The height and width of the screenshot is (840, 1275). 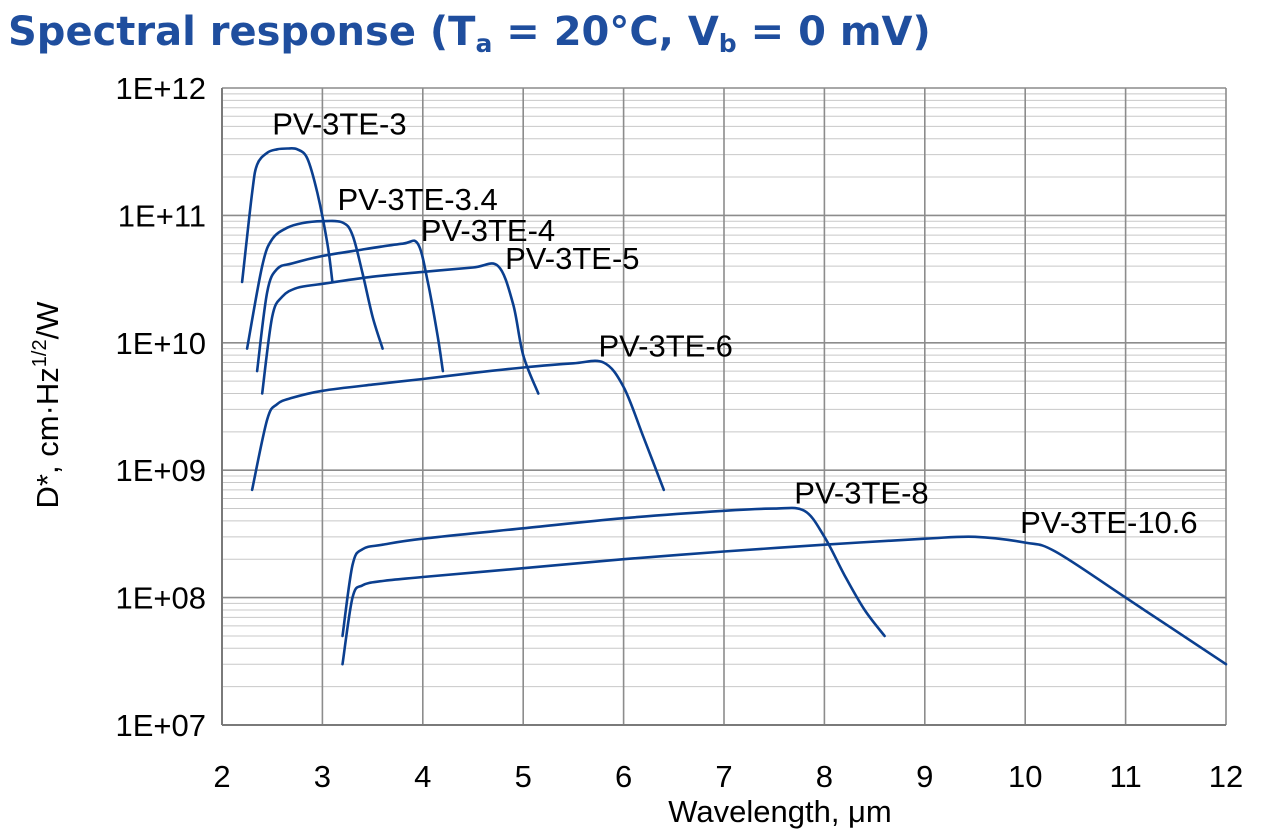 I want to click on x-tick-labels: 2 3 4 5 6 7 8 9 10 11 12, so click(x=728, y=776).